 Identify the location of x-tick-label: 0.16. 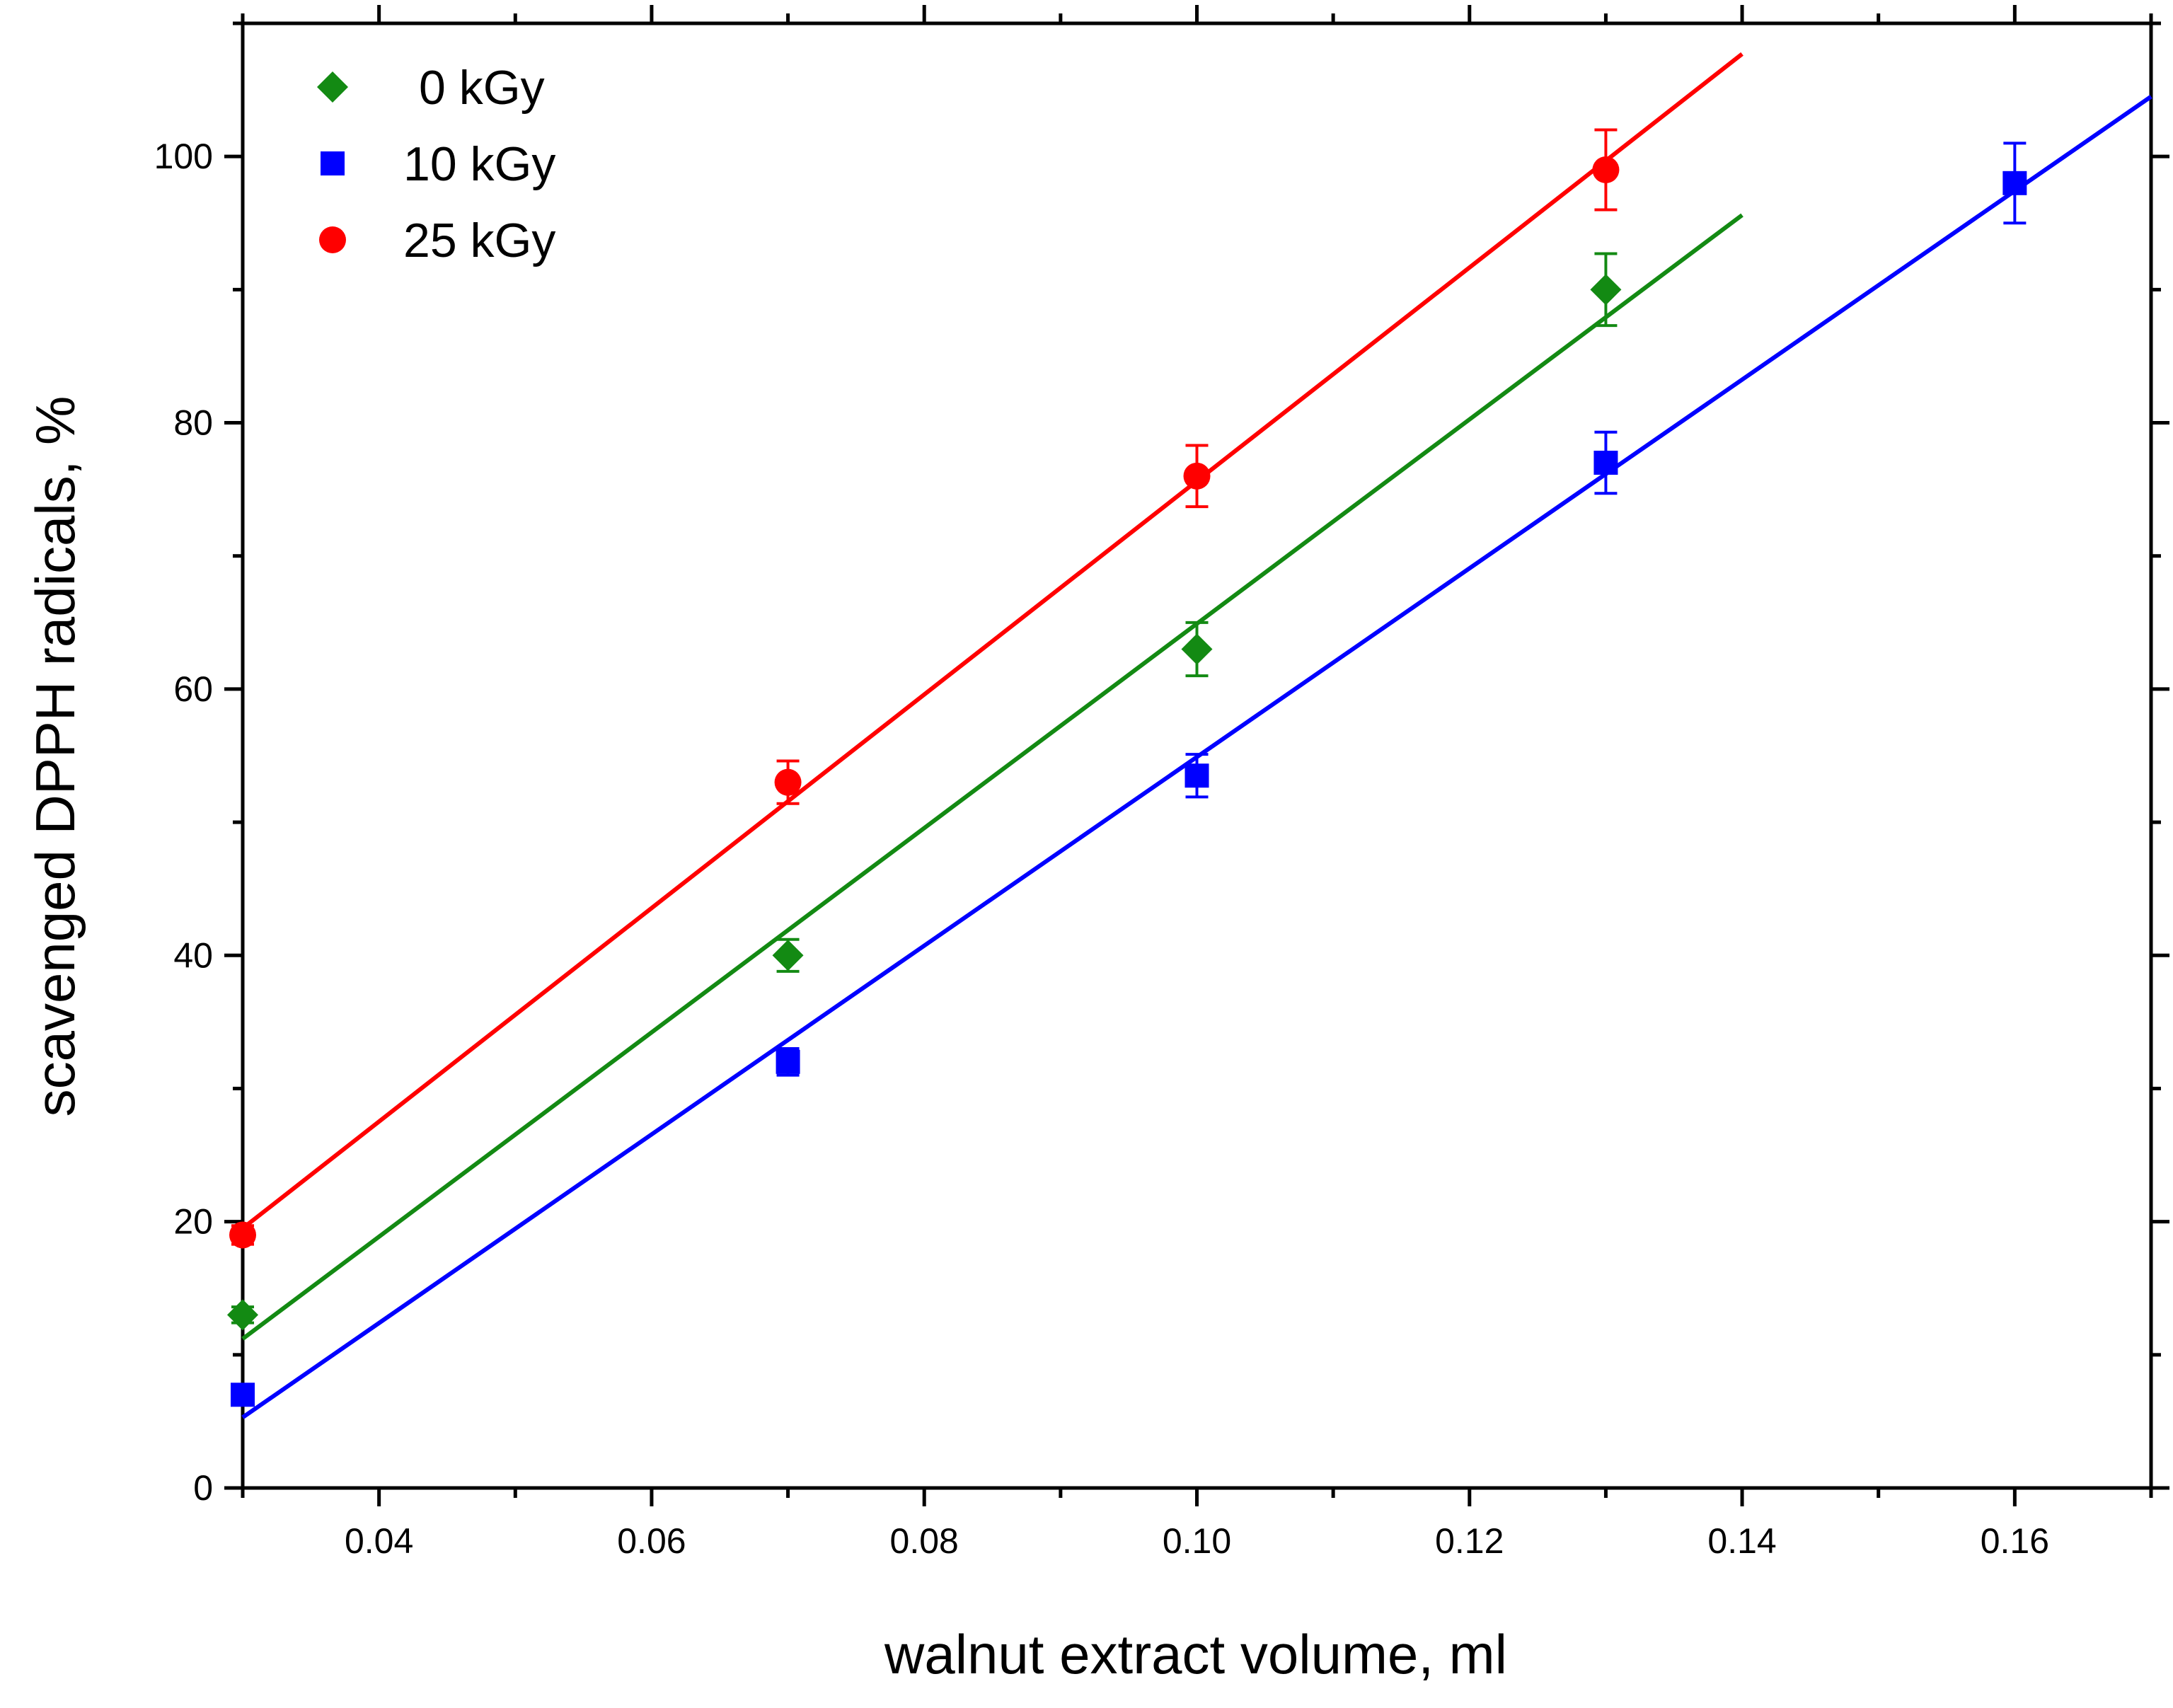
(2015, 1541).